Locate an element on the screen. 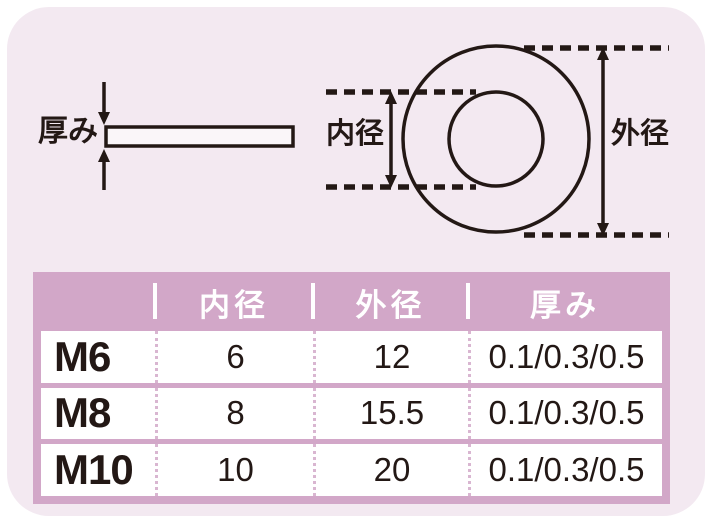 The height and width of the screenshot is (522, 712). table-header-row: 内径 外径 厚み is located at coordinates (351, 303).